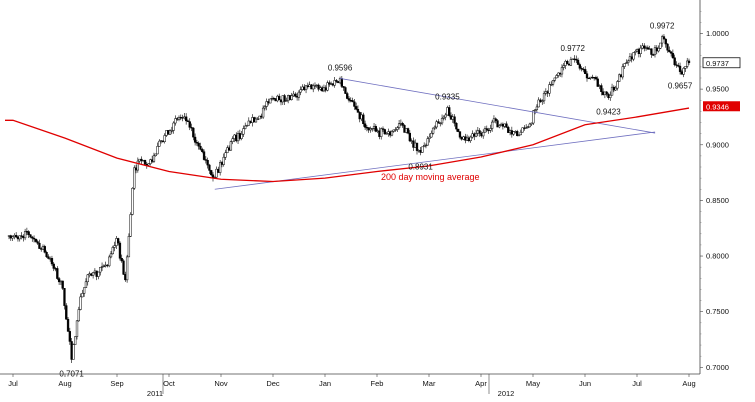 This screenshot has width=755, height=402. What do you see at coordinates (273, 383) in the screenshot?
I see `x-tick-label: Dec` at bounding box center [273, 383].